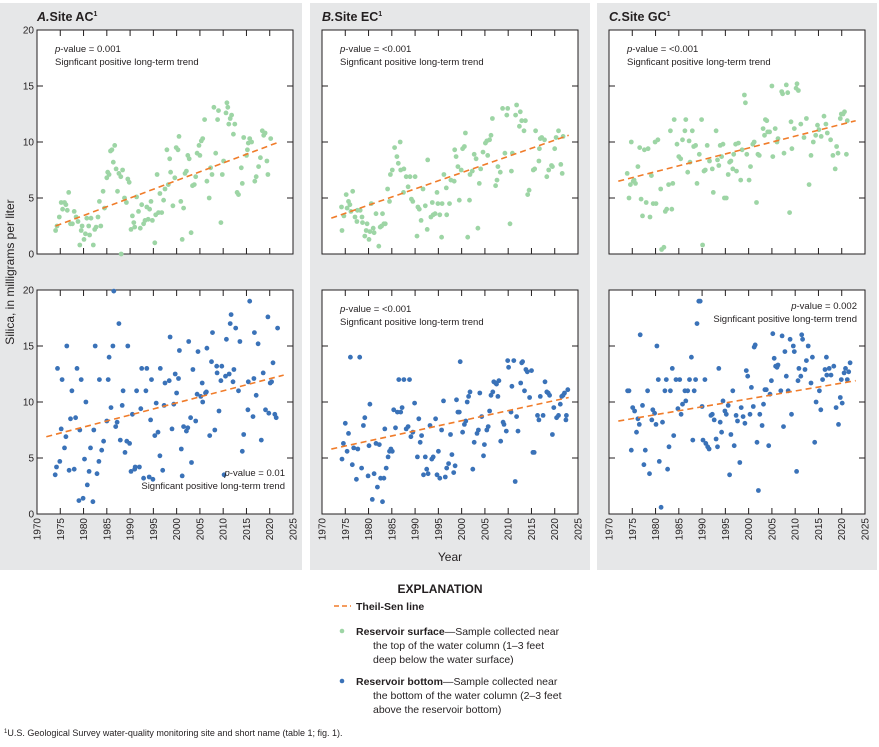  I want to click on plot-area, so click(450, 142).